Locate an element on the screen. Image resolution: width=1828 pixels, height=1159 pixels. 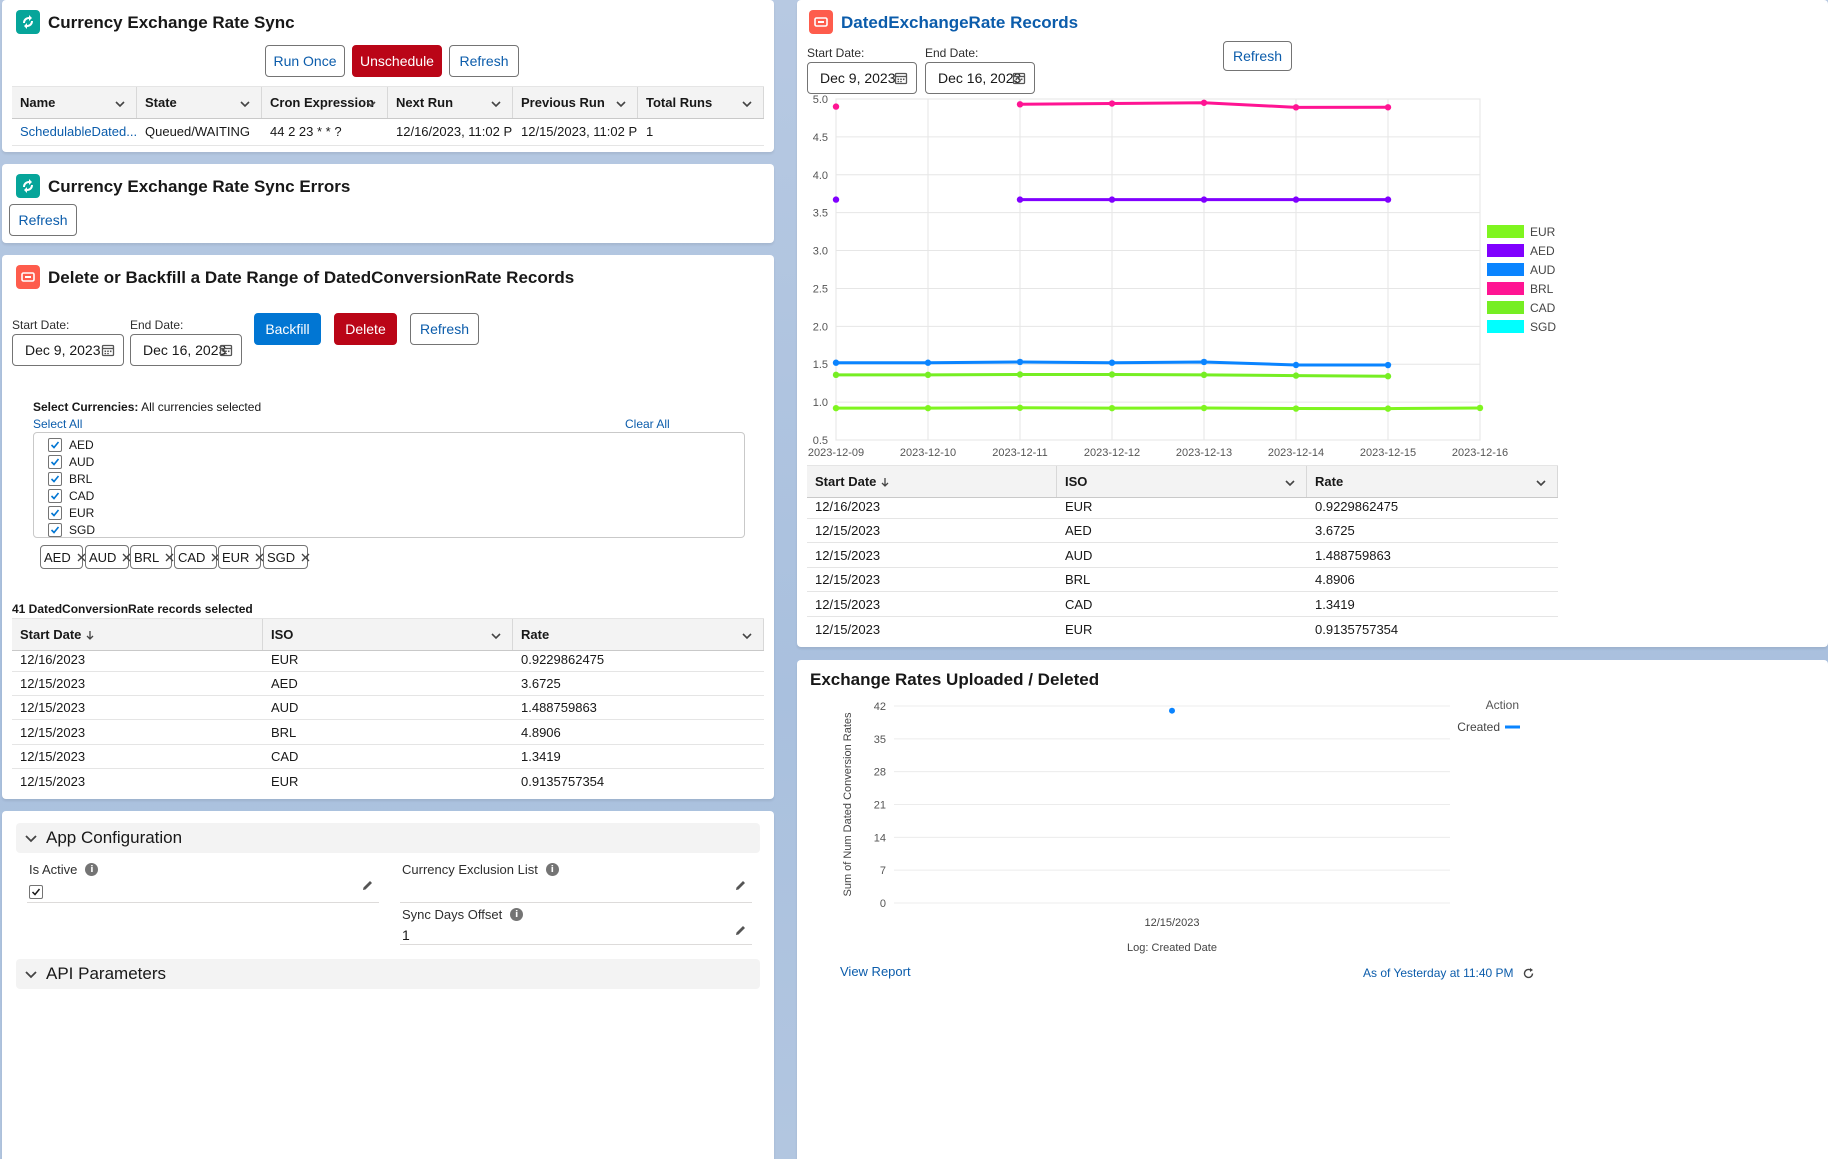
refresh-icon is located at coordinates (1528, 973).